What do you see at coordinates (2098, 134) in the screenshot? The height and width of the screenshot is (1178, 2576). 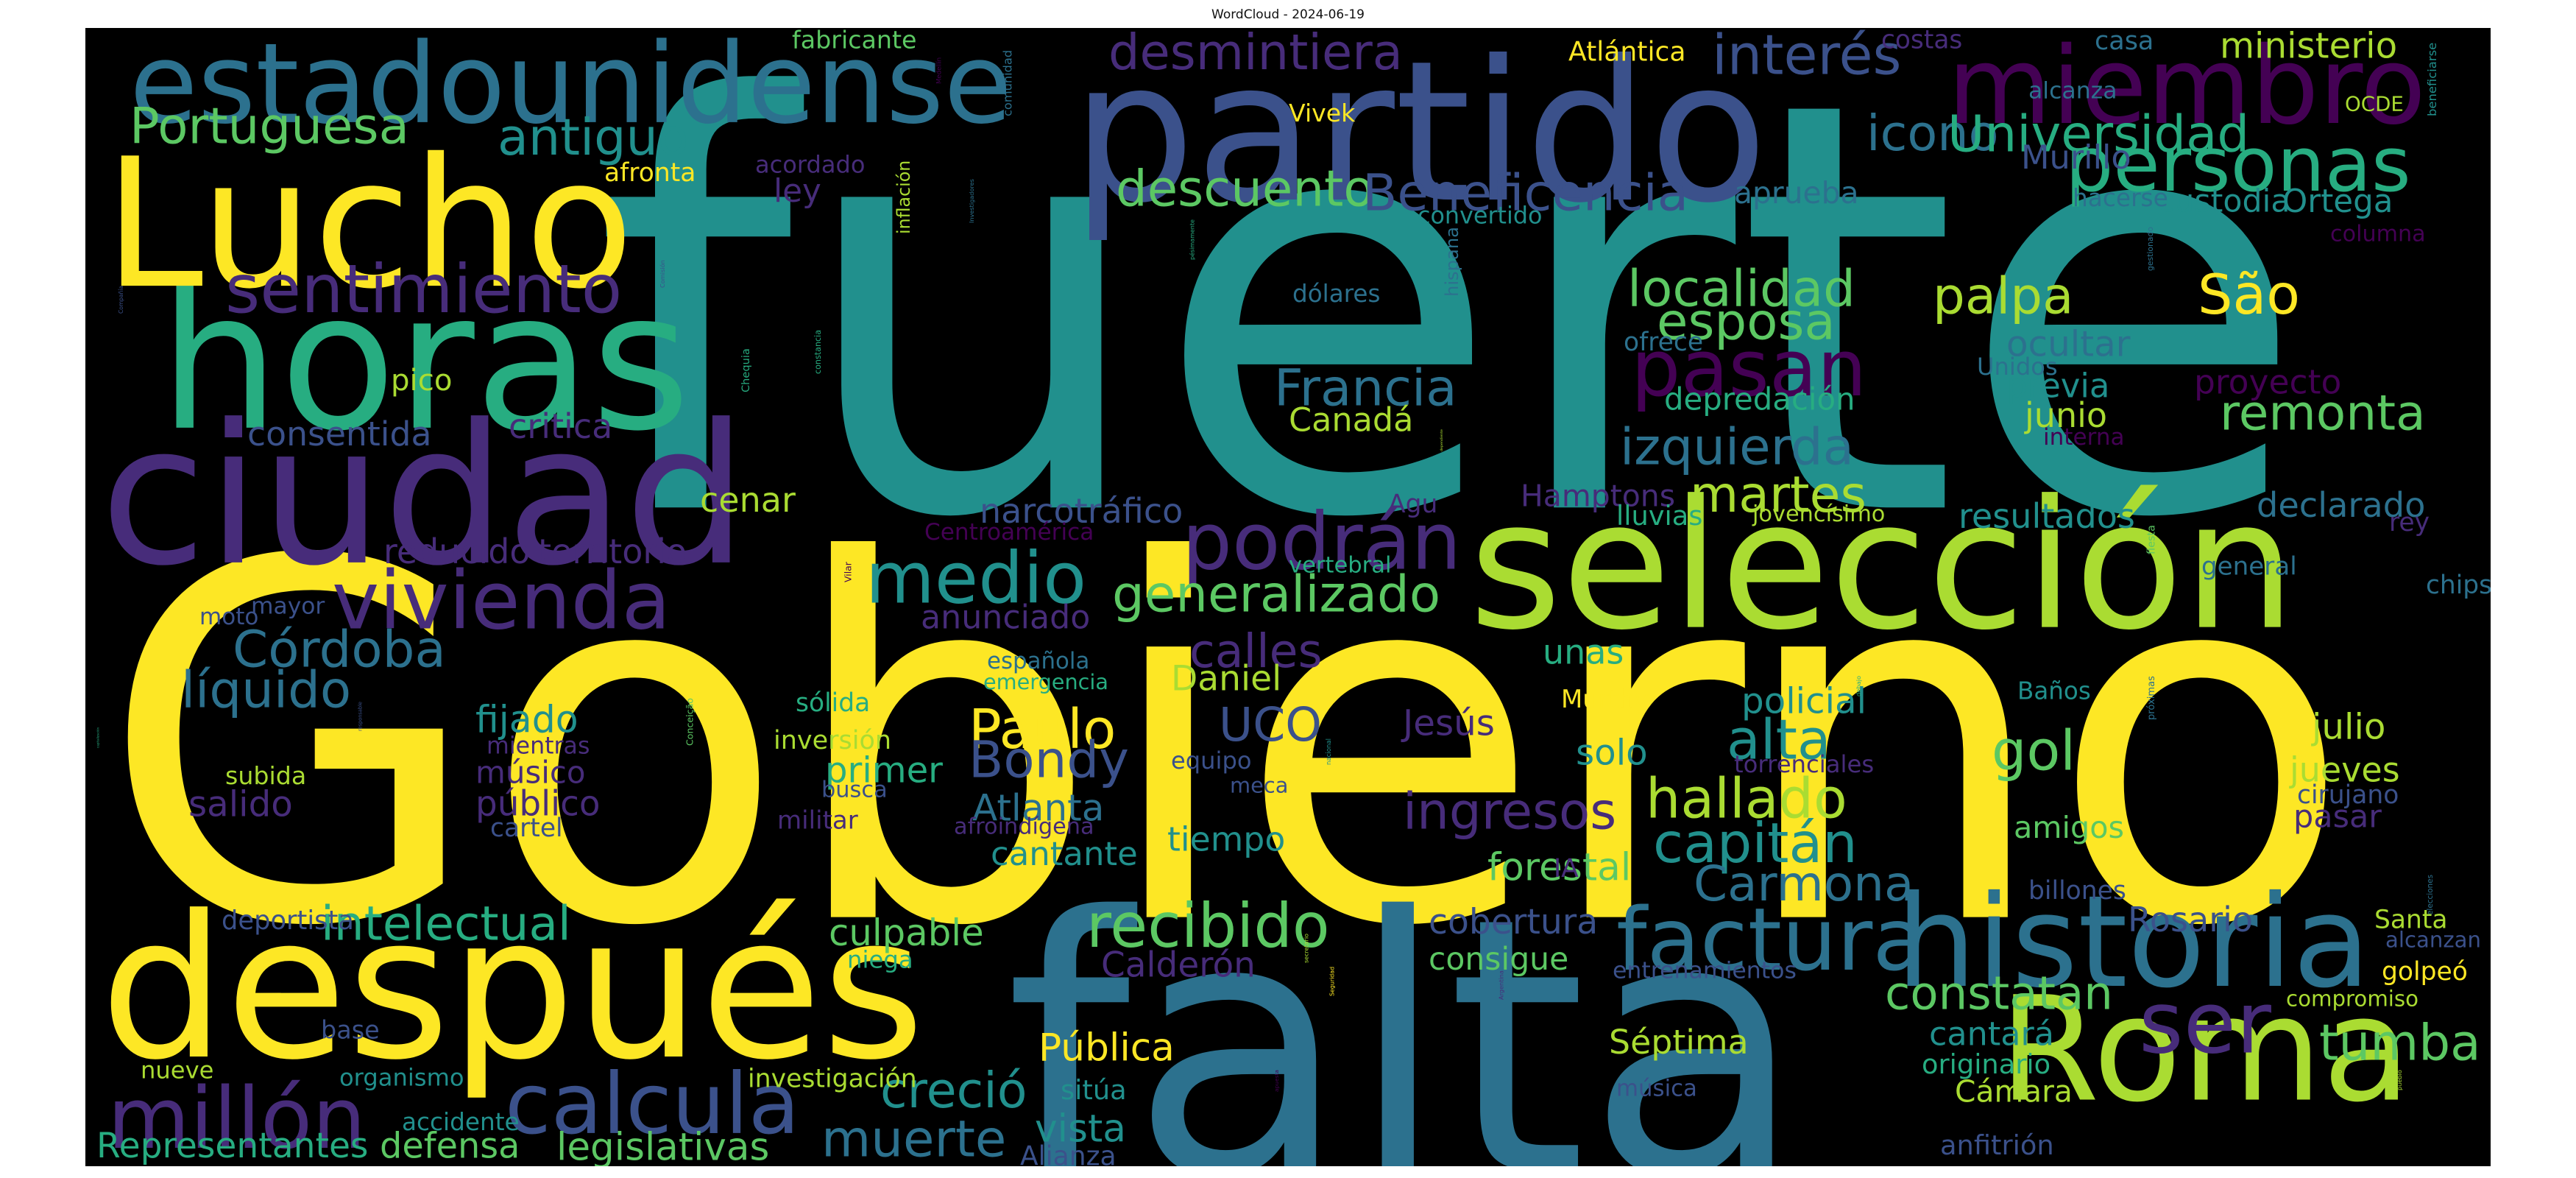 I see `cloud-word: Universidad` at bounding box center [2098, 134].